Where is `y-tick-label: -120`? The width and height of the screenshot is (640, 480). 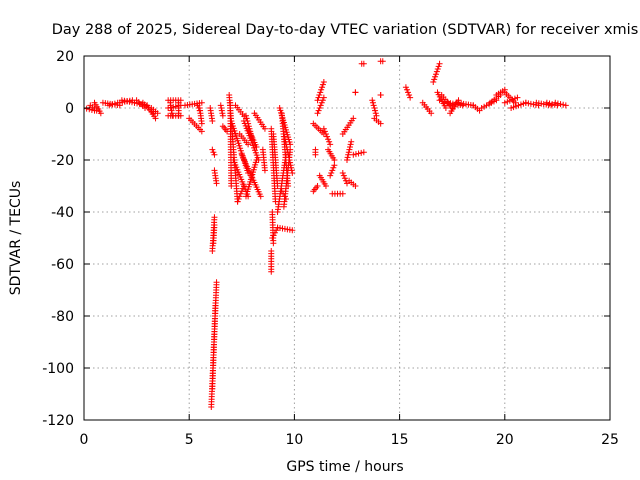
y-tick-label: -120 is located at coordinates (58, 421).